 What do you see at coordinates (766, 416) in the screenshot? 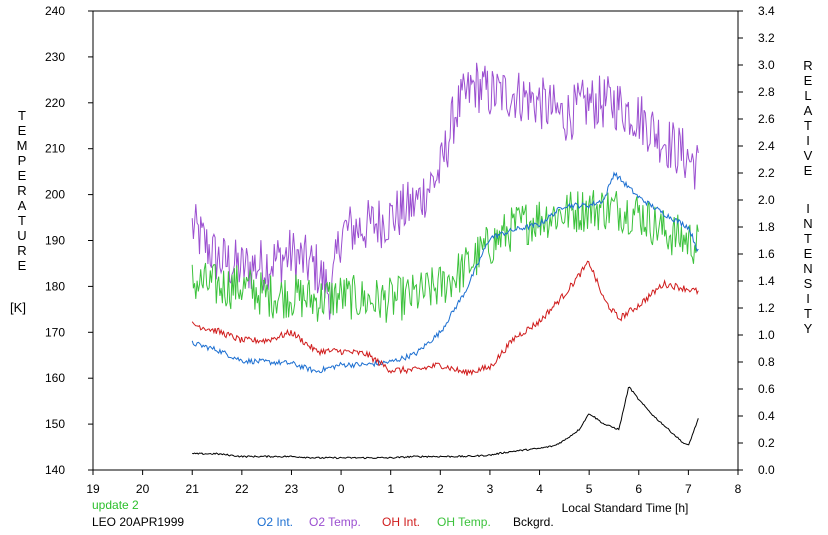
I see `right-tick-label: 0.4` at bounding box center [766, 416].